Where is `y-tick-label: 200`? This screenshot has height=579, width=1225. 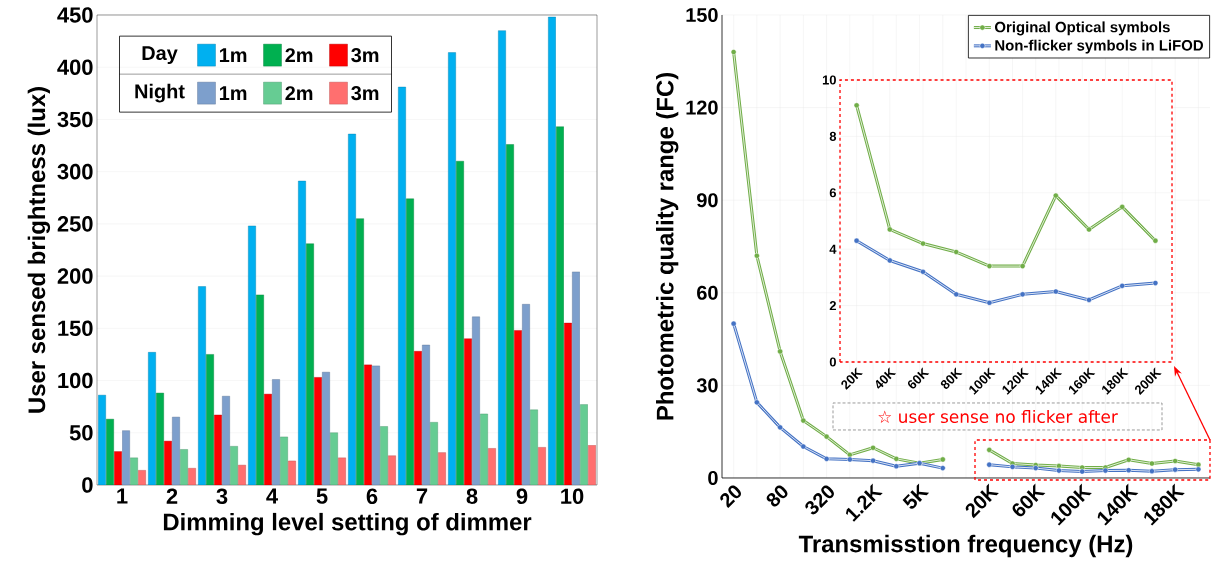 y-tick-label: 200 is located at coordinates (75, 276).